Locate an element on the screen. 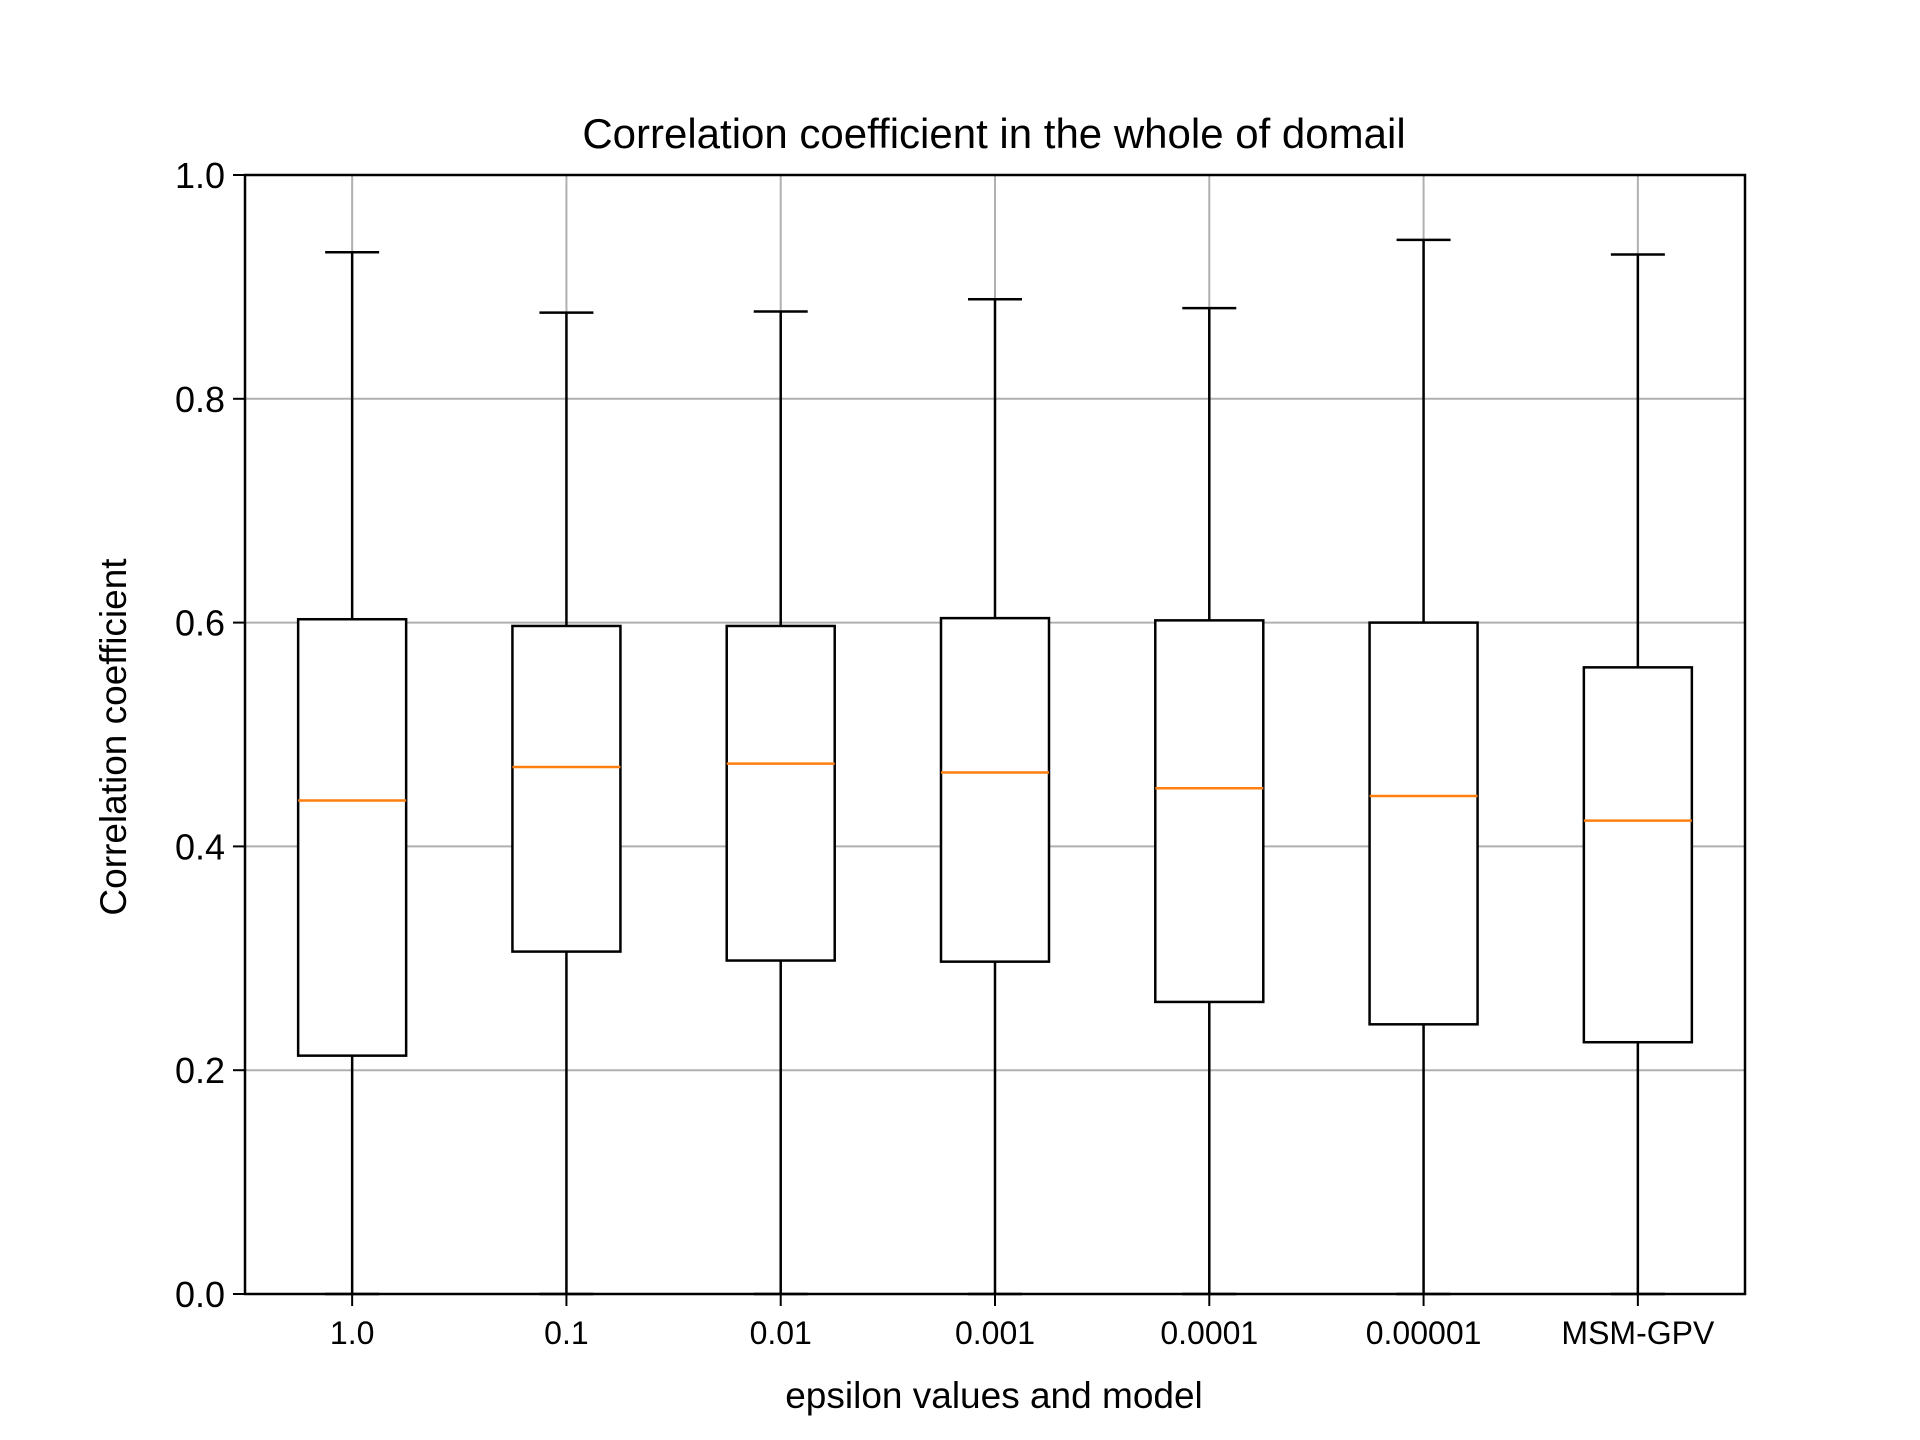  y-tick-label: 0.6 is located at coordinates (200, 623).